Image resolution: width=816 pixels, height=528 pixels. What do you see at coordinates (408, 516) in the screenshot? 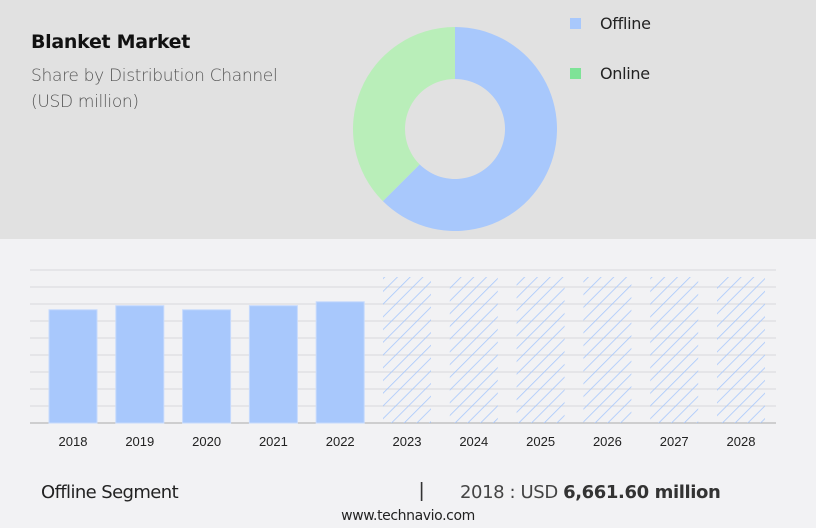
I see `website-link: www.technavio.com` at bounding box center [408, 516].